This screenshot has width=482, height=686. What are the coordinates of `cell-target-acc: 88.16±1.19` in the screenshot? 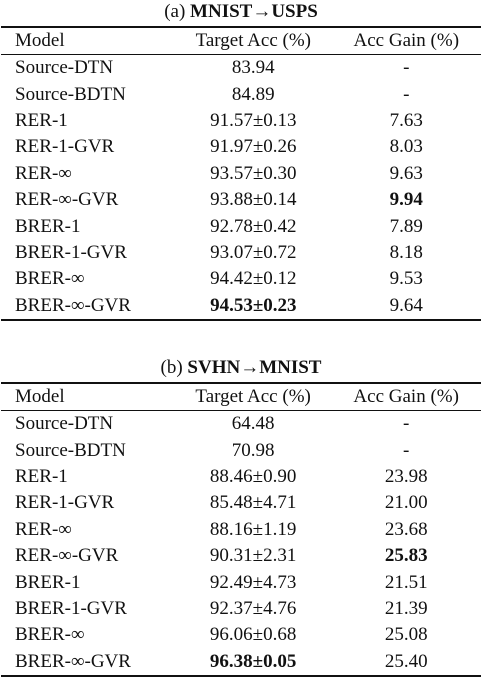 It's located at (253, 529).